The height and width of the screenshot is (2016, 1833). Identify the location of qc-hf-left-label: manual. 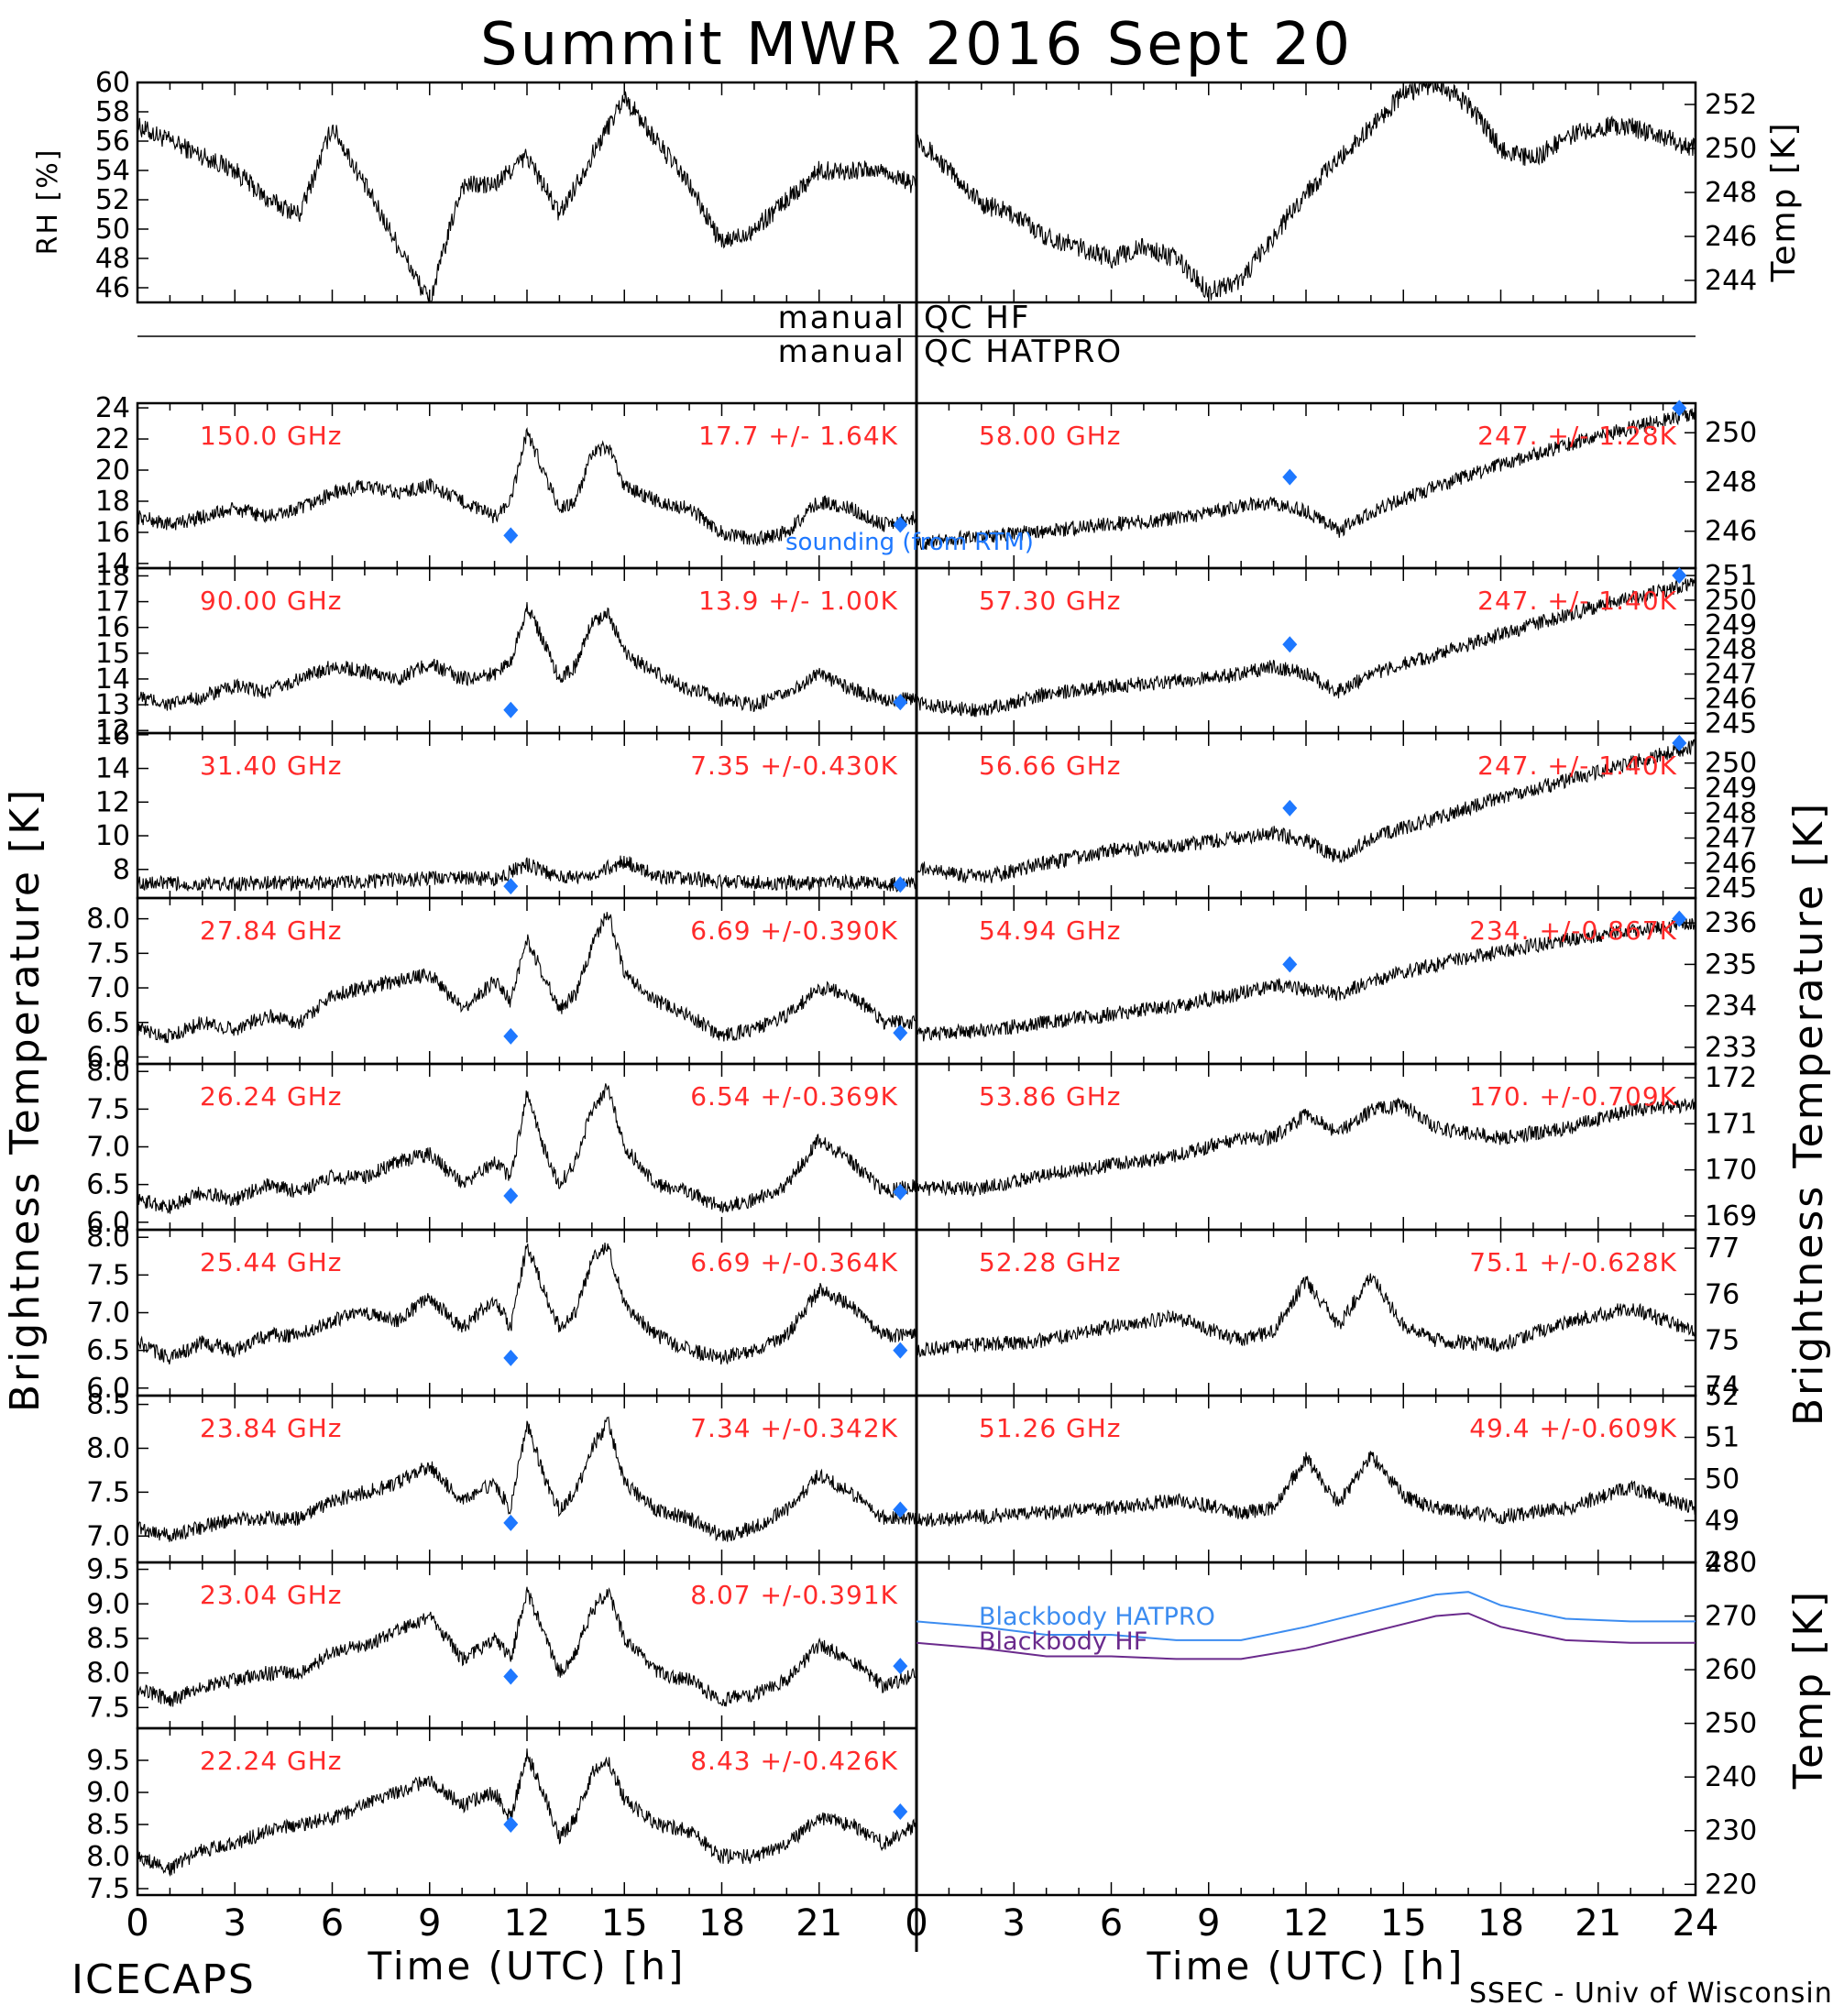
(842, 318).